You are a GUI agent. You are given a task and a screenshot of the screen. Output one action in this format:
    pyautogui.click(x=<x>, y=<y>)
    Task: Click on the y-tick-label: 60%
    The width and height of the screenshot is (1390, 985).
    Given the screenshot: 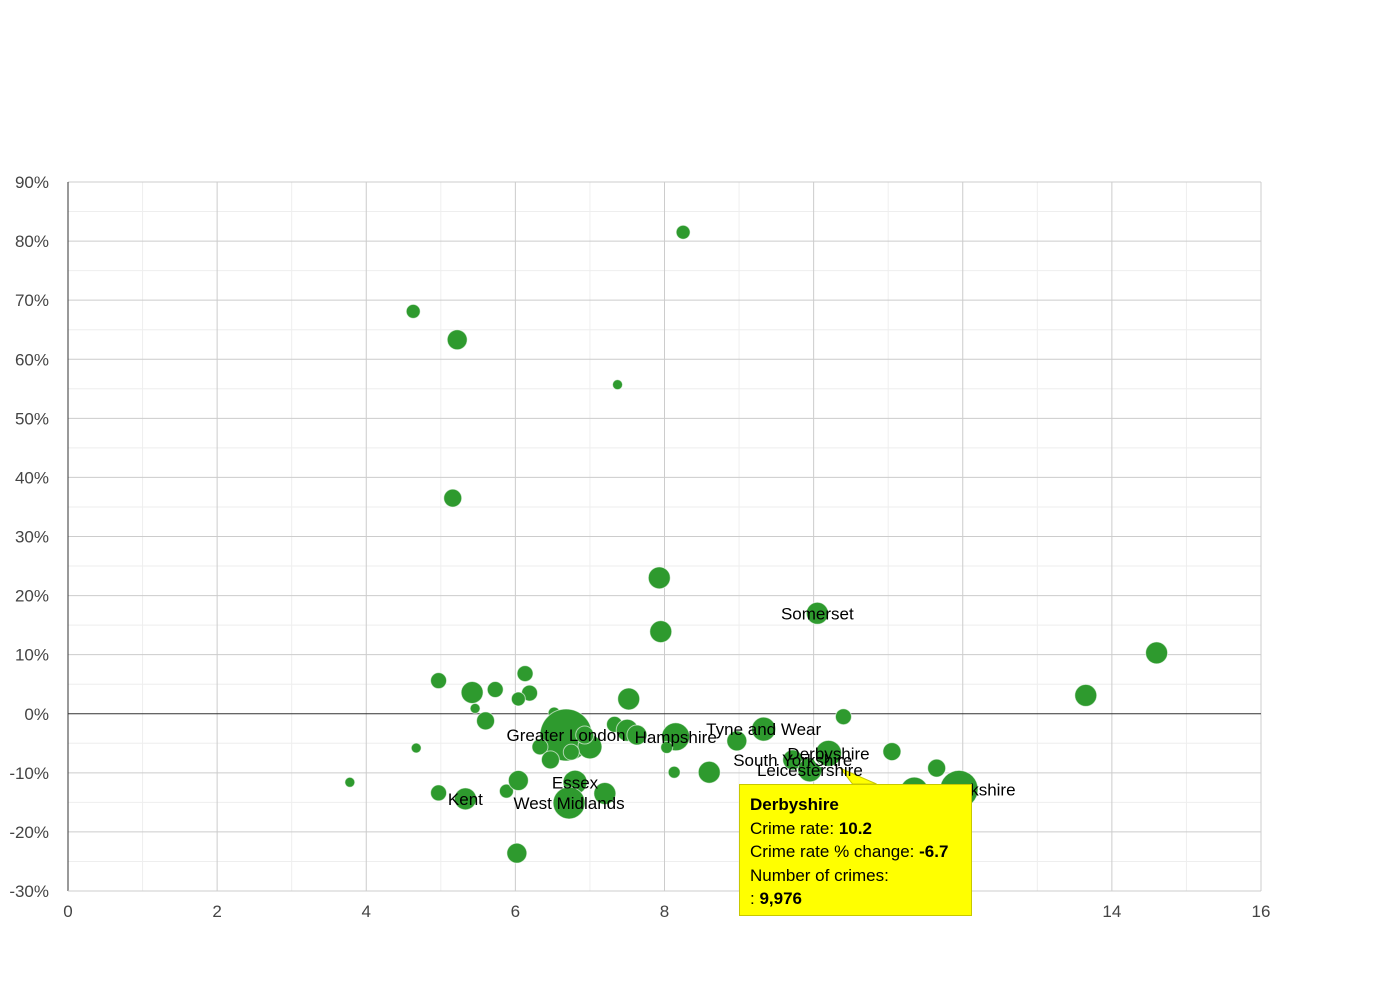 What is the action you would take?
    pyautogui.click(x=32, y=359)
    